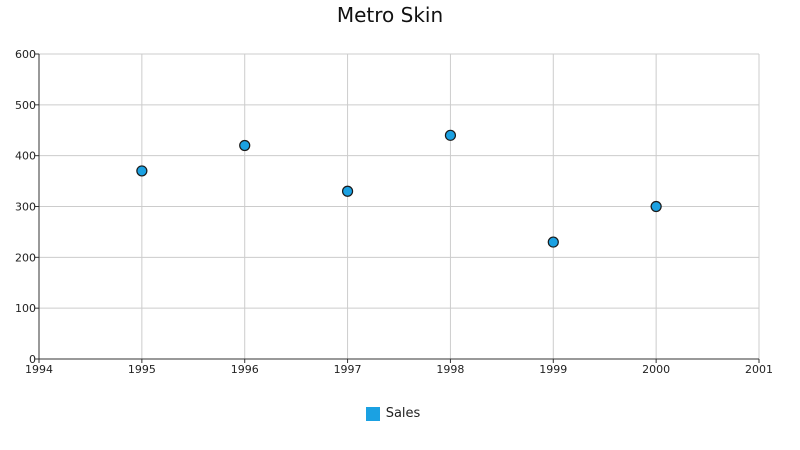  I want to click on data-point-1995, so click(142, 171).